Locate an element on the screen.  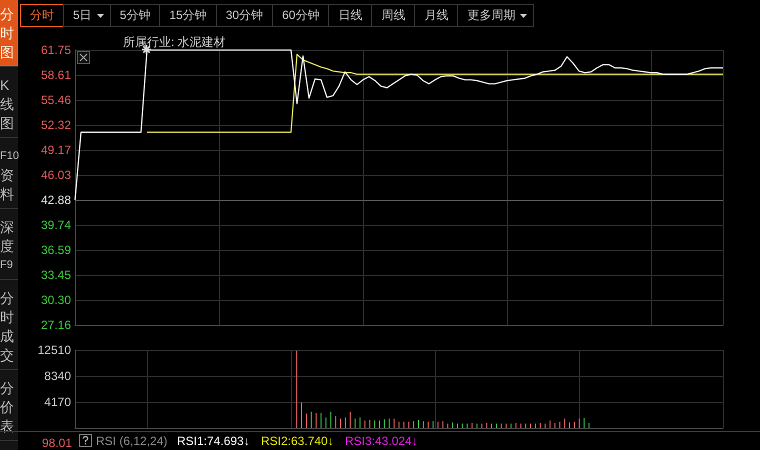
y-tick-label: 52.32 is located at coordinates (56, 125).